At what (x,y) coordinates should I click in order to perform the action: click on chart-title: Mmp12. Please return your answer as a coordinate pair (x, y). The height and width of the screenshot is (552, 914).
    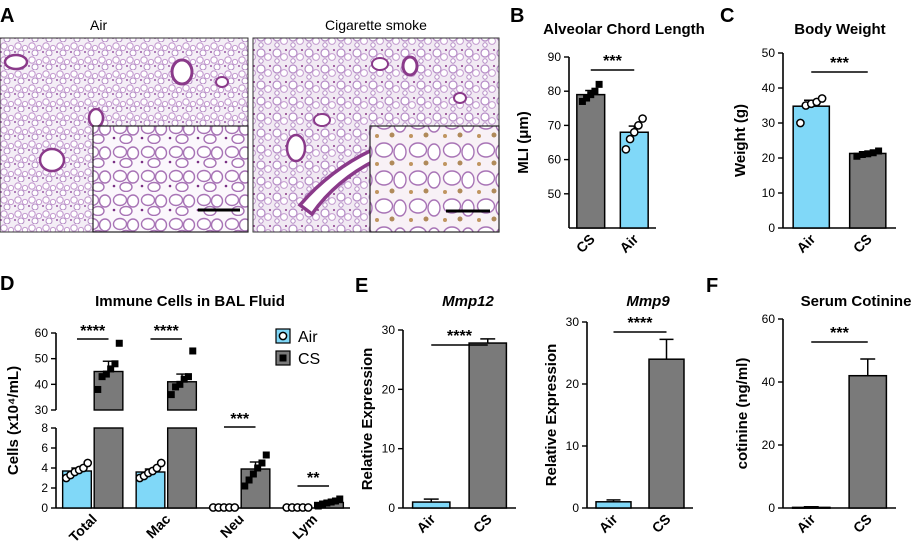
    Looking at the image, I should click on (468, 301).